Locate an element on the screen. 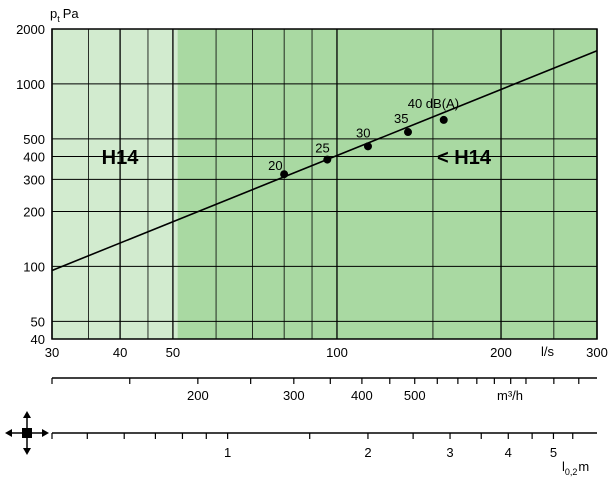 This screenshot has width=611, height=479. y-tick-label: 40 is located at coordinates (38, 339).